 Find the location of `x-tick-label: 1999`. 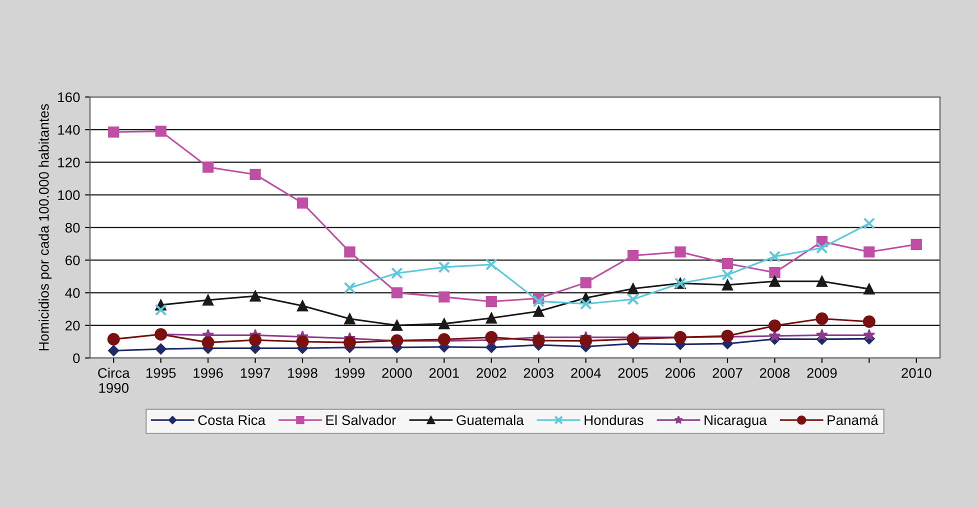

x-tick-label: 1999 is located at coordinates (350, 373).